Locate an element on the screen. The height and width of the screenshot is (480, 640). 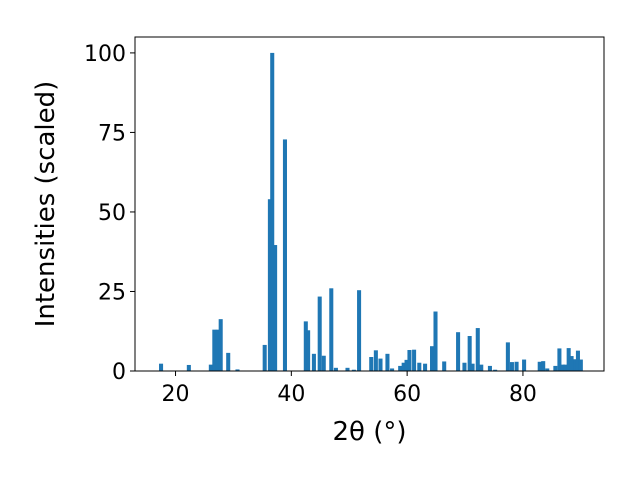
y-tick-label: 75 is located at coordinates (112, 133).